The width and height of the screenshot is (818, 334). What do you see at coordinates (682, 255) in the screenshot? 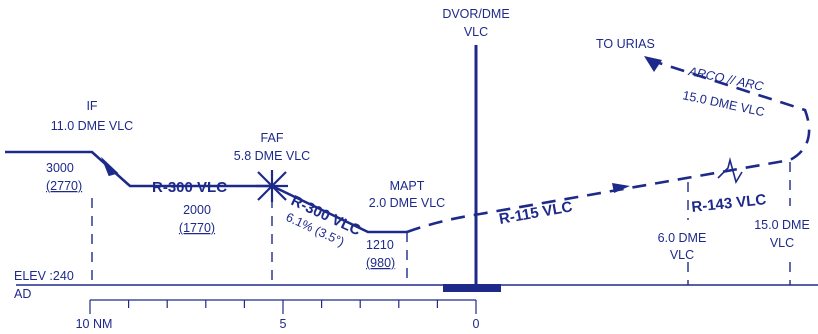
I see `dme6-label-2: VLC` at bounding box center [682, 255].